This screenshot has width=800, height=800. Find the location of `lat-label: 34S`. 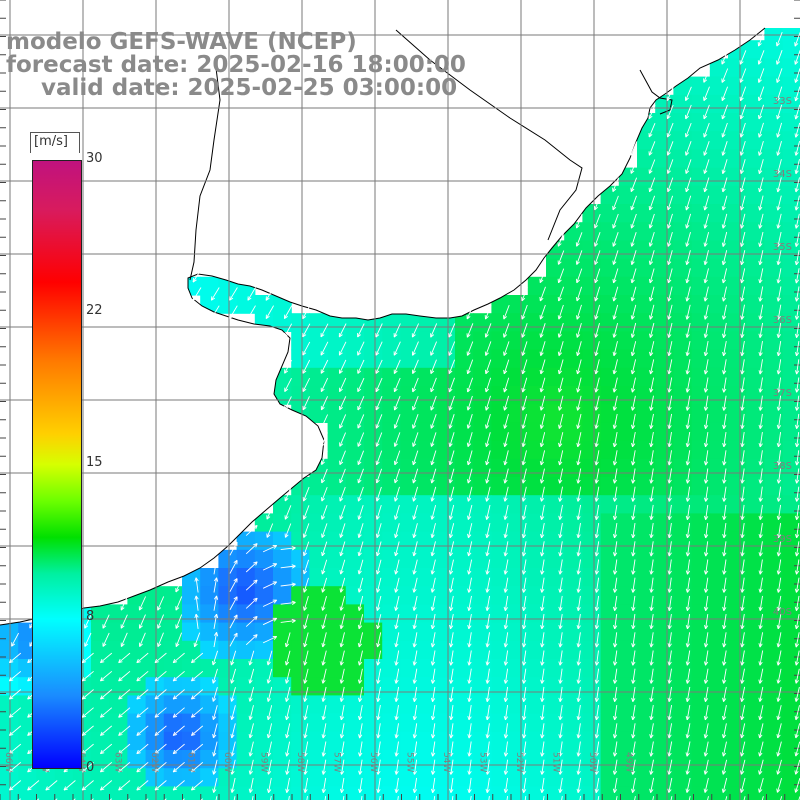

lat-label: 34S is located at coordinates (782, 174).